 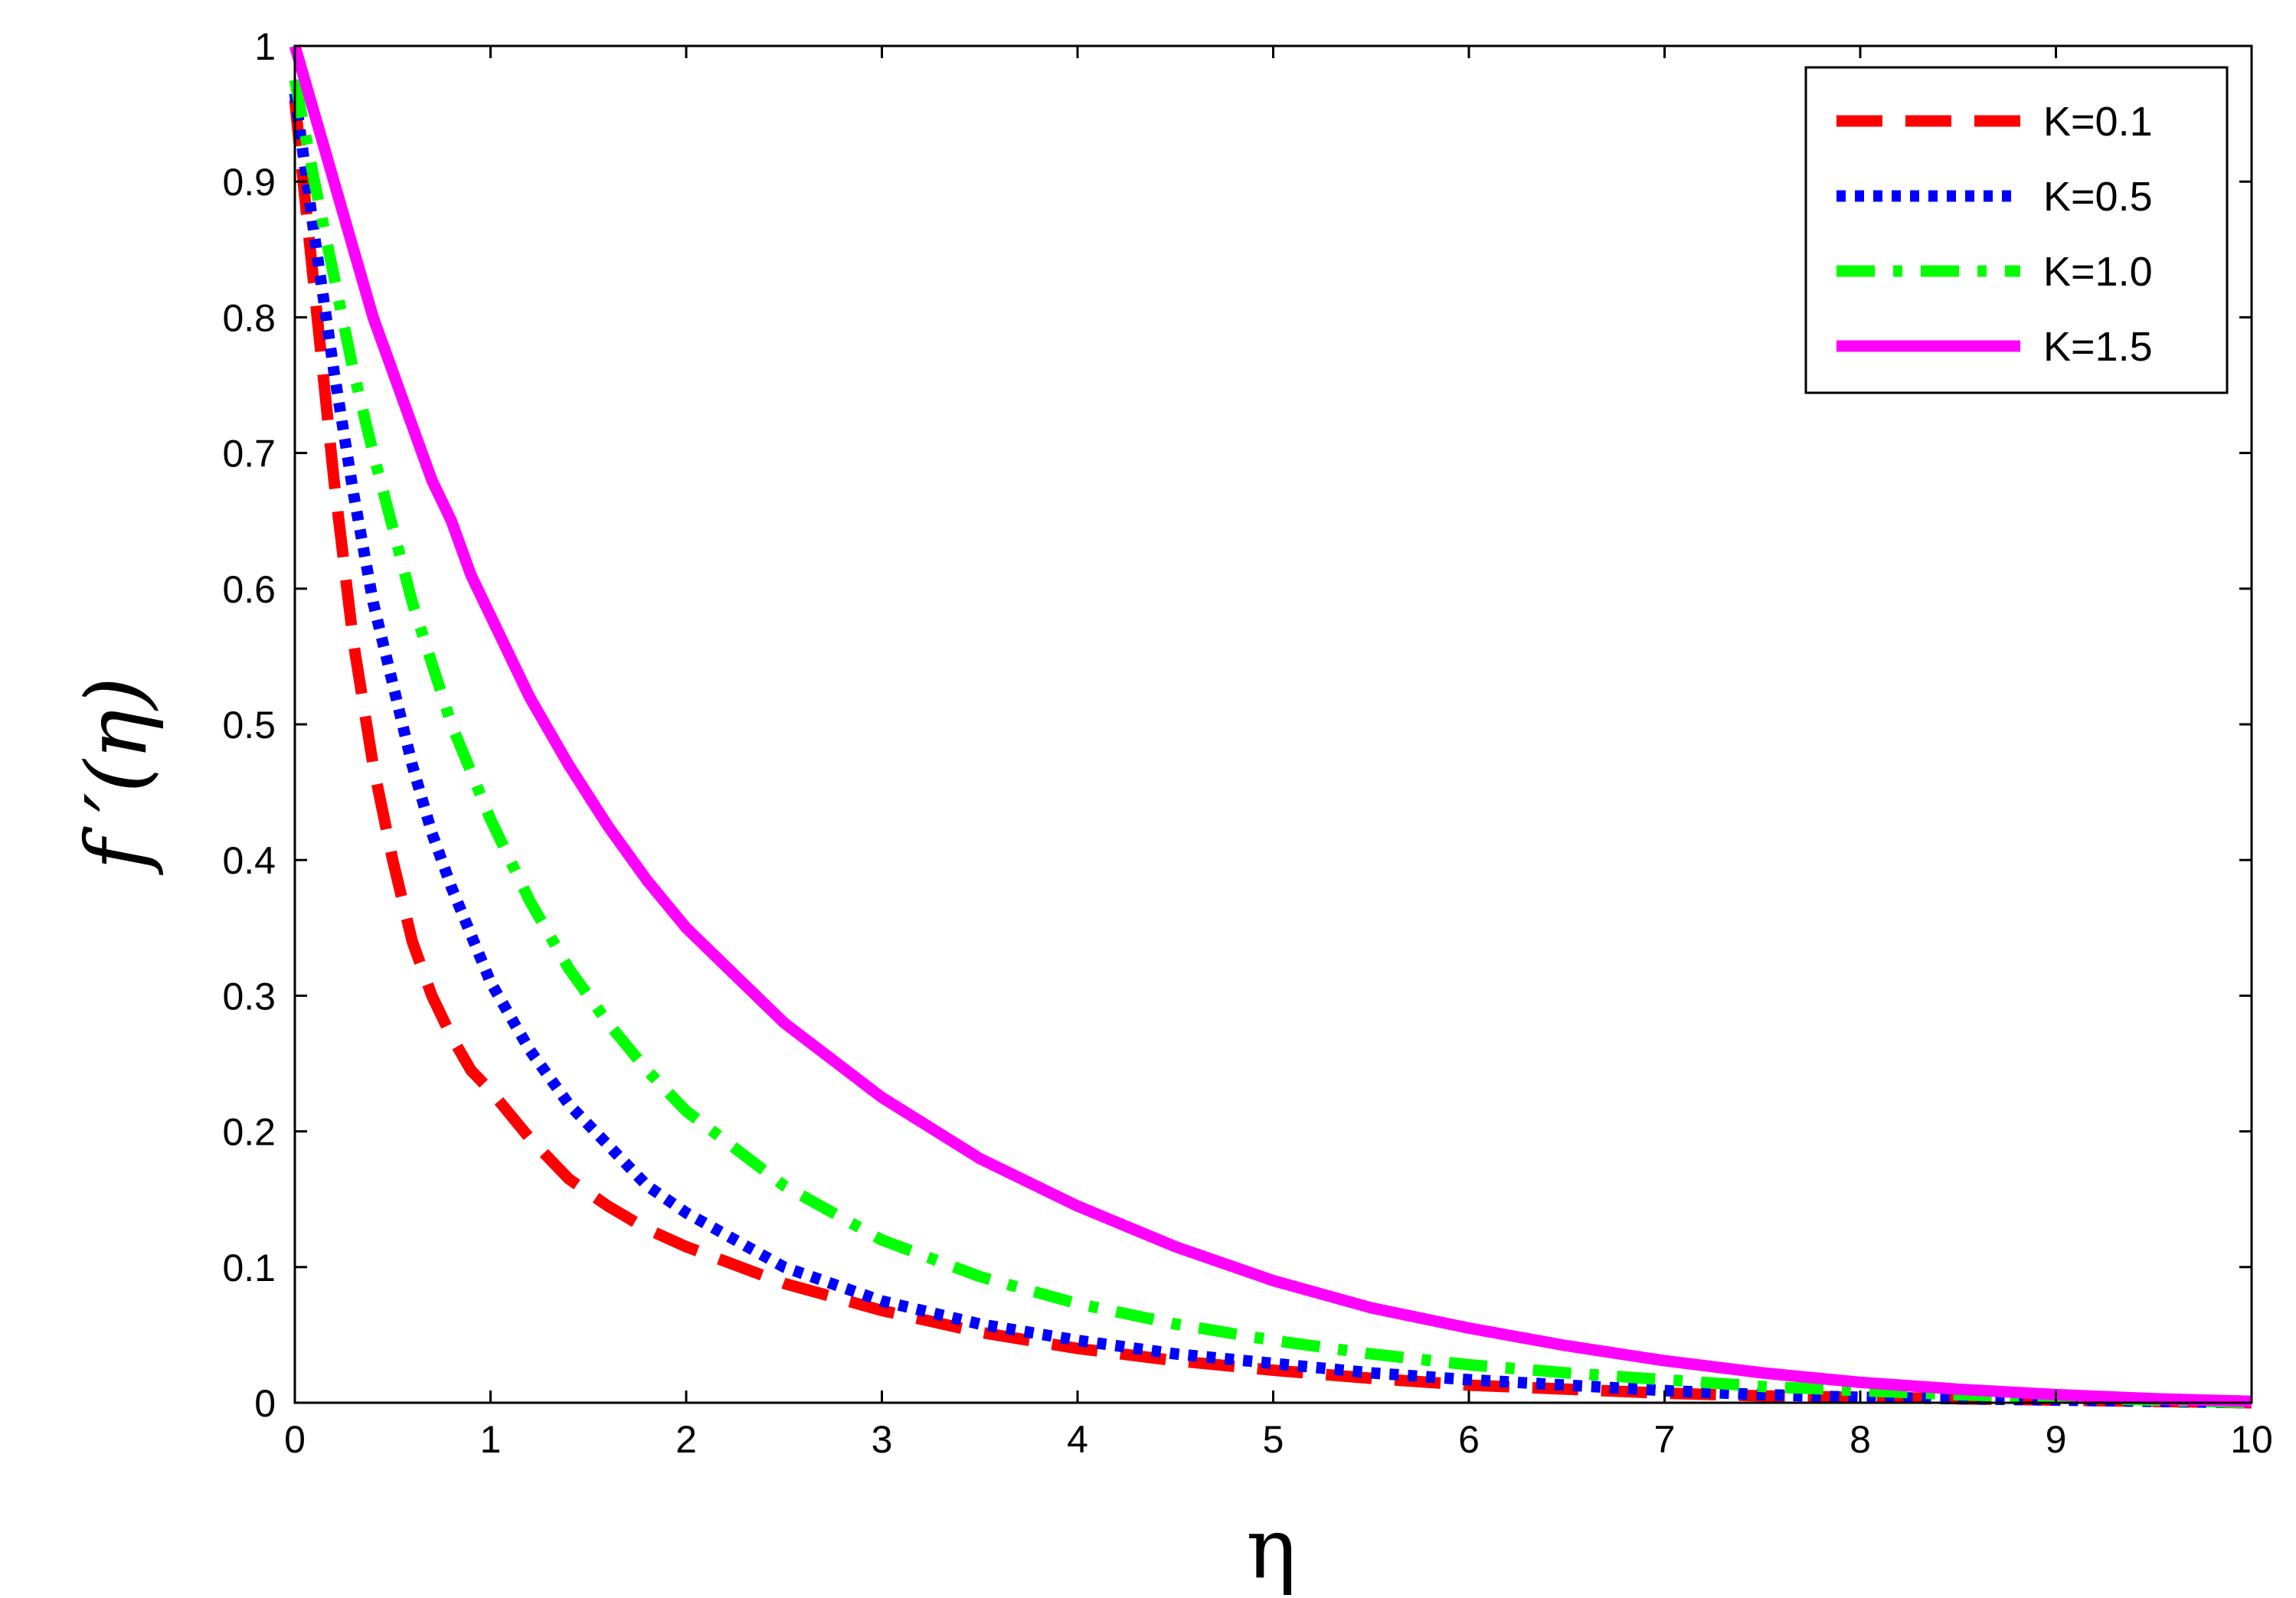 I want to click on x-tick-label: 9, so click(x=2056, y=1439).